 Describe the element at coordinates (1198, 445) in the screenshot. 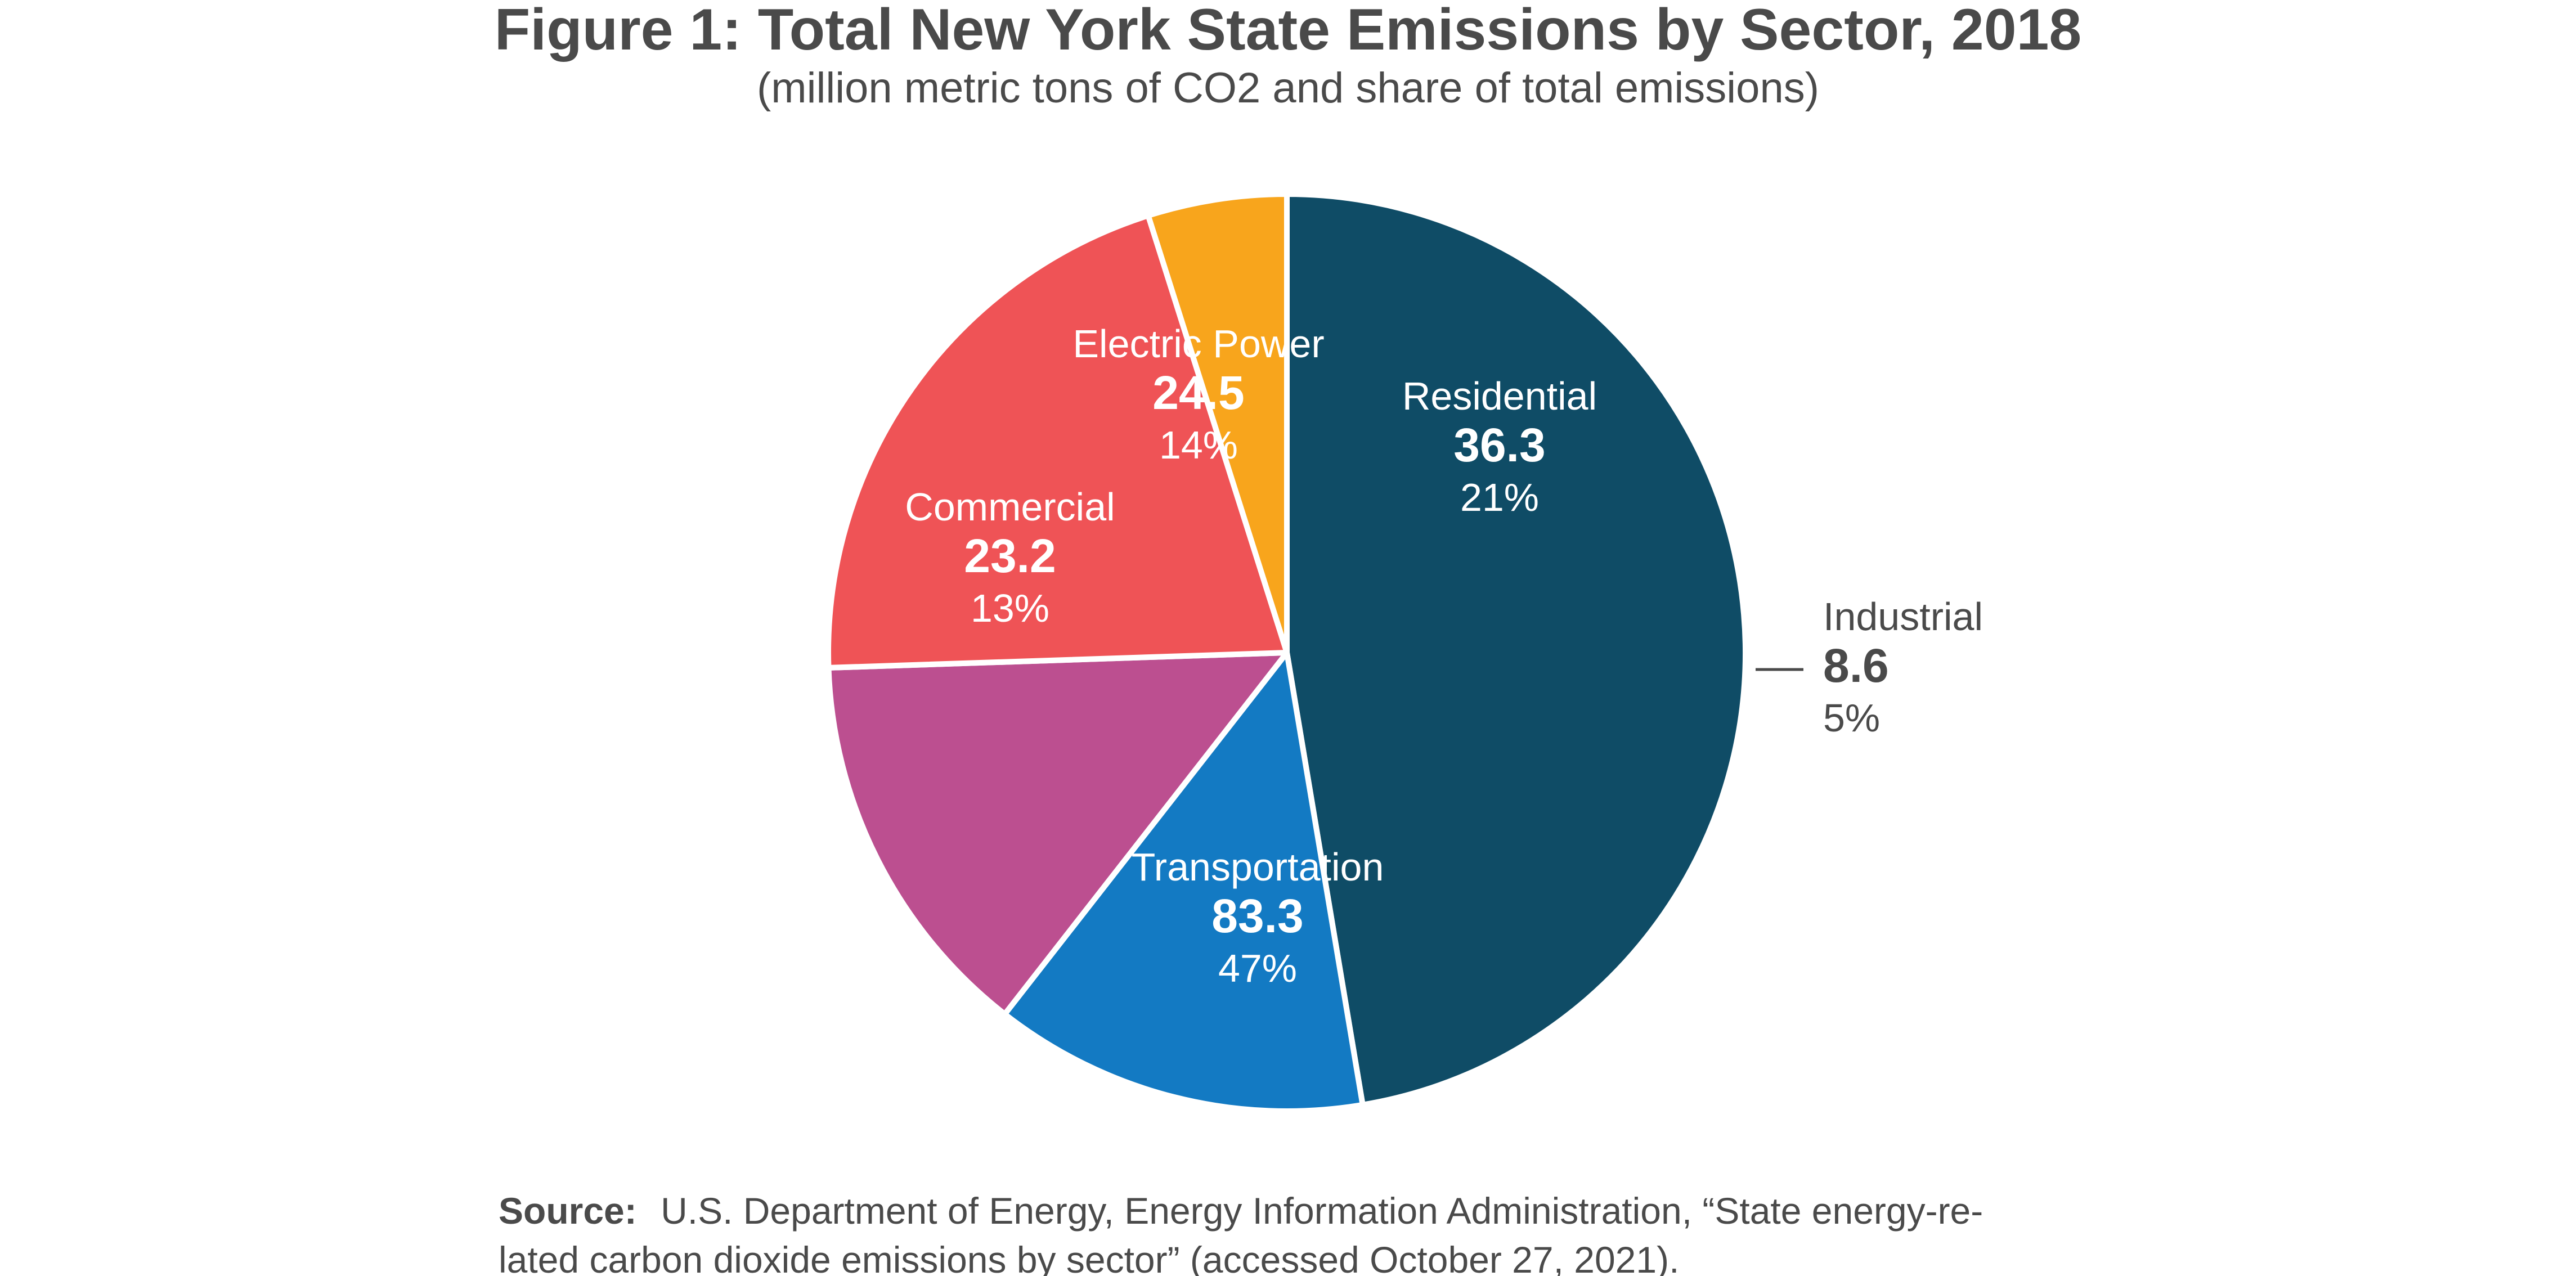

I see `slice-percent-electric-power: 14%` at that location.